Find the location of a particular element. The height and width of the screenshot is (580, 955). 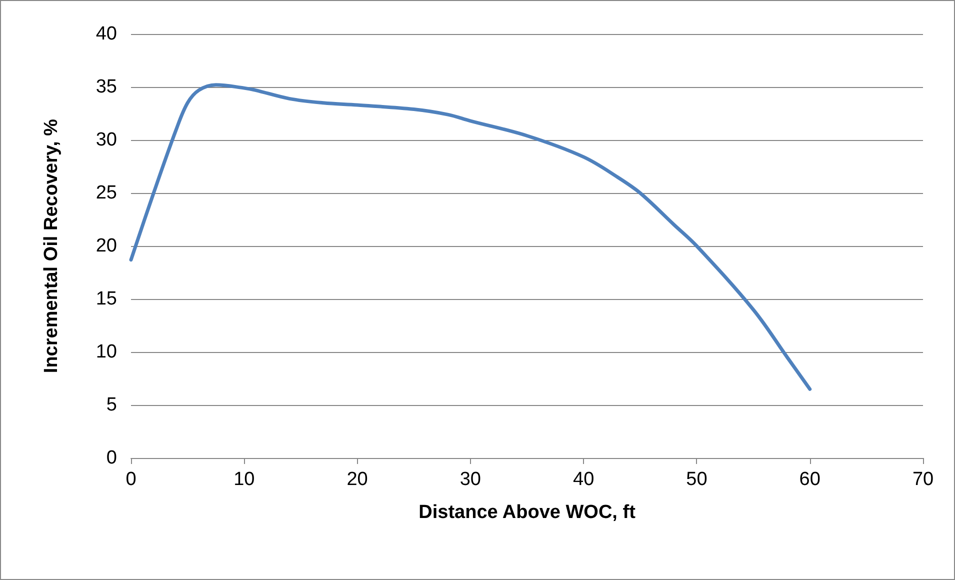

x-tick-label: 20 is located at coordinates (357, 479).